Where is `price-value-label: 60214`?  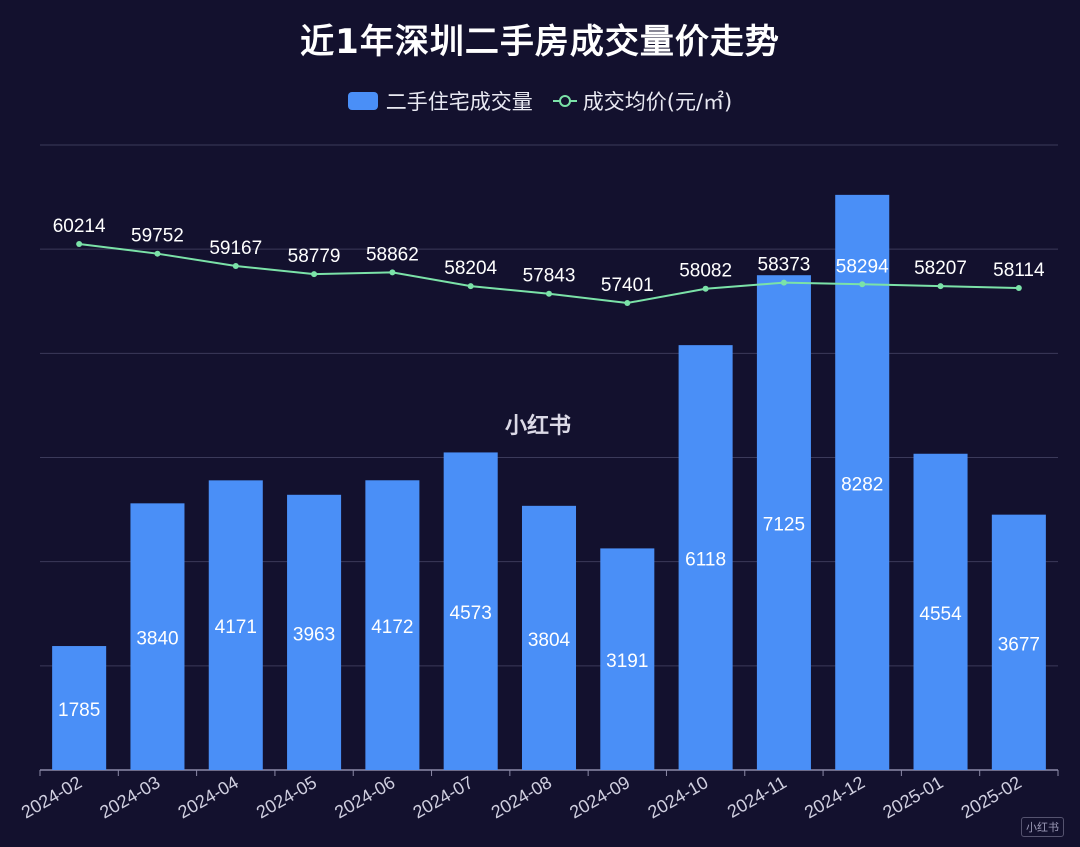
price-value-label: 60214 is located at coordinates (79, 226).